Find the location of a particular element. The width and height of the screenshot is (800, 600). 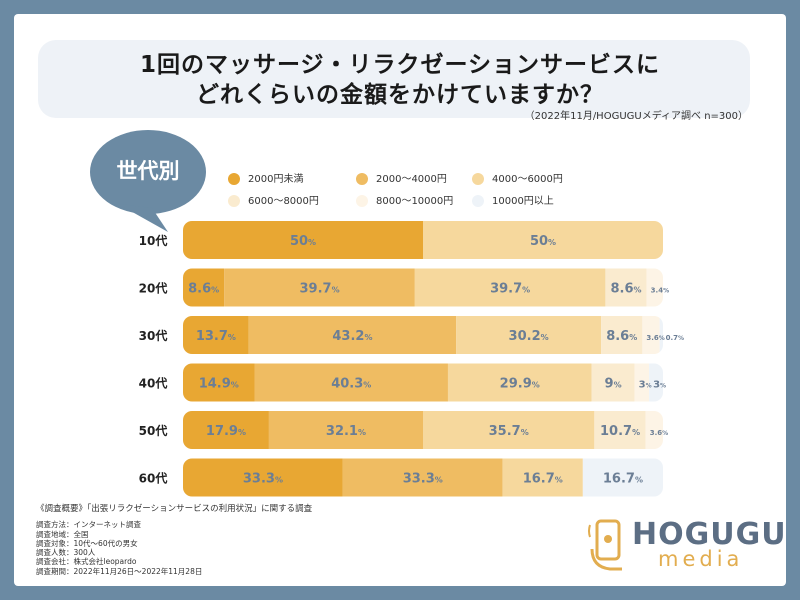

legend-item: 2000〜4000円 is located at coordinates (401, 177).